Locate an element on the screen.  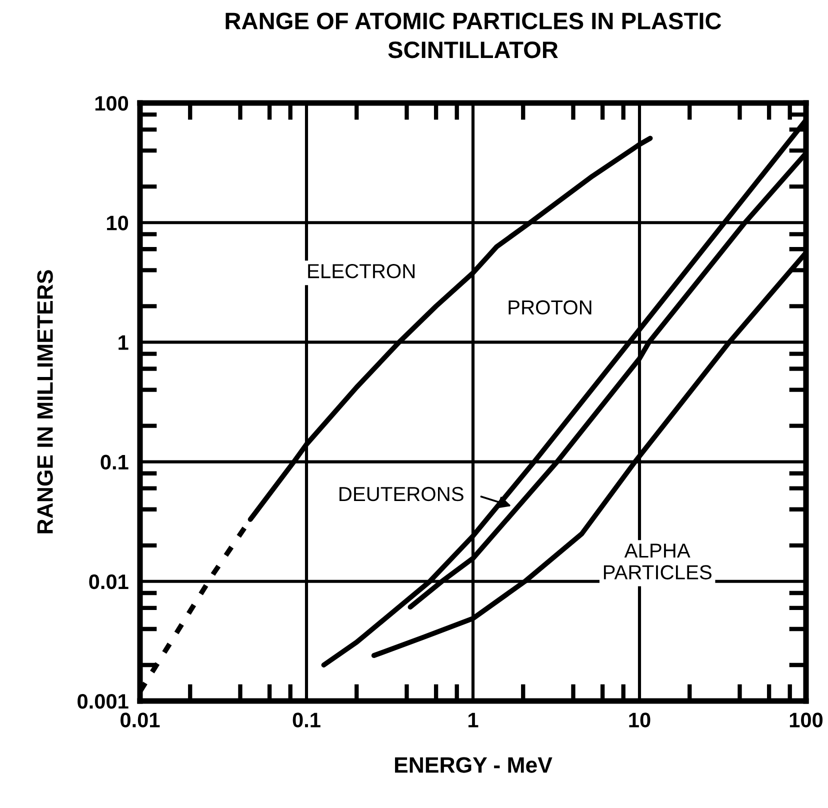
x-tick-label: 0.01 is located at coordinates (140, 720).